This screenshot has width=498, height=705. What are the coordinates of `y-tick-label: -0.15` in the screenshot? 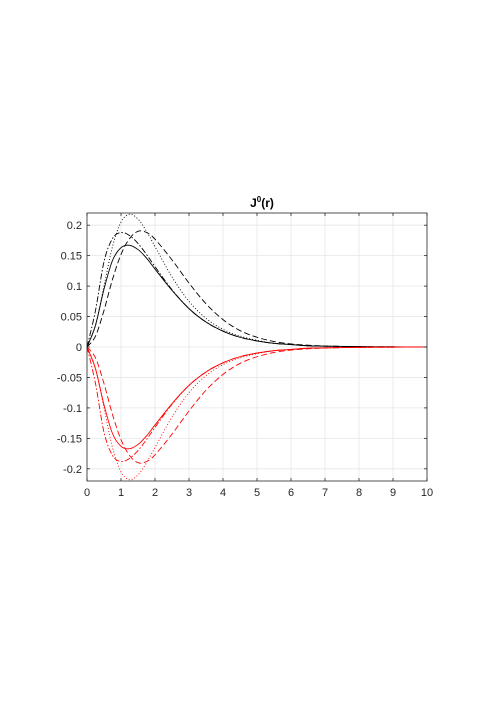 It's located at (69, 439).